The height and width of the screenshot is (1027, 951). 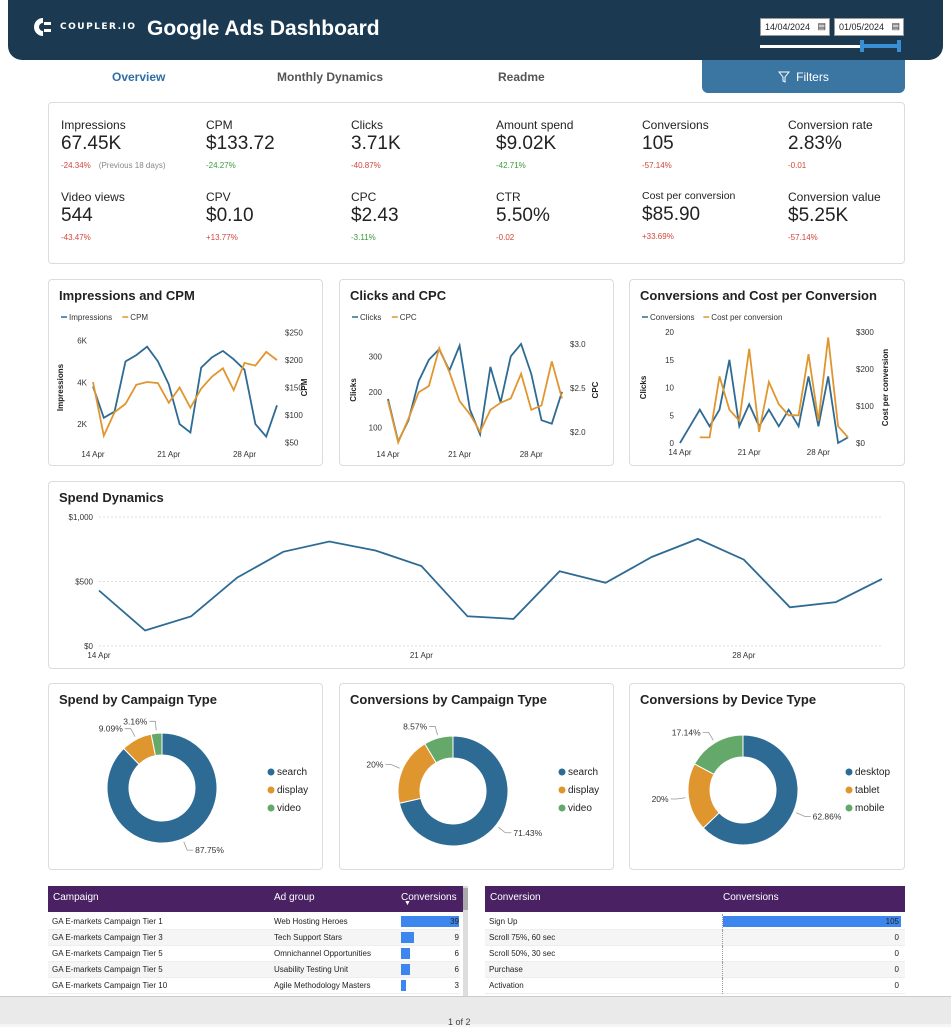 I want to click on cell-ad-group: Agile Methodology Masters, so click(x=322, y=985).